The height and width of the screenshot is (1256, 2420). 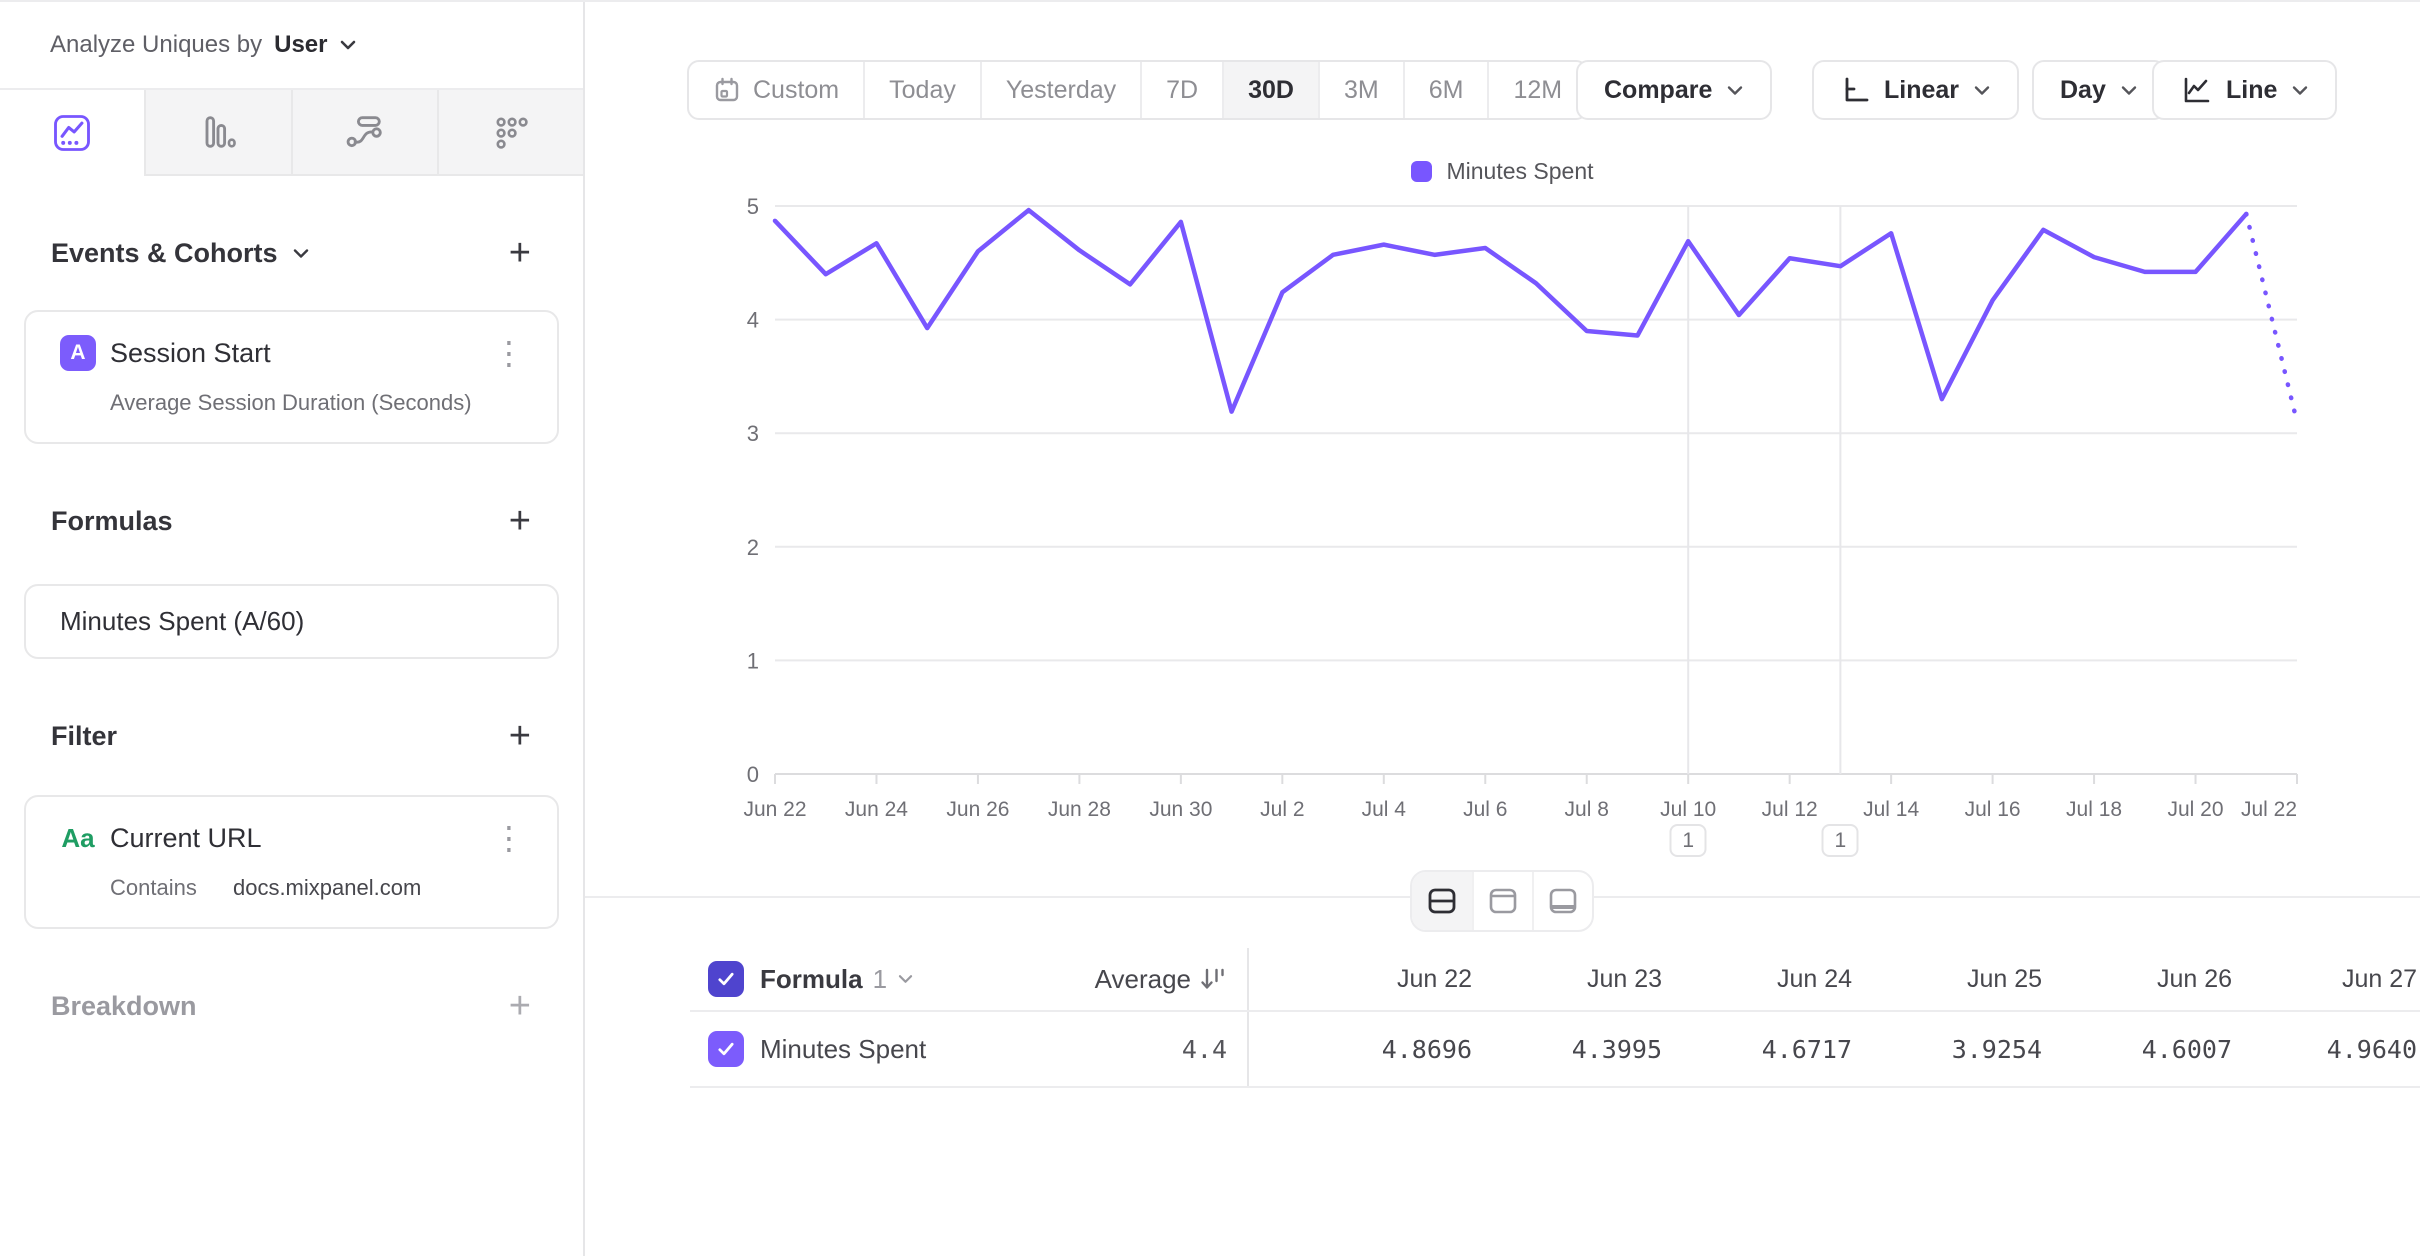 What do you see at coordinates (2197, 90) in the screenshot?
I see `line-chart-type-icon` at bounding box center [2197, 90].